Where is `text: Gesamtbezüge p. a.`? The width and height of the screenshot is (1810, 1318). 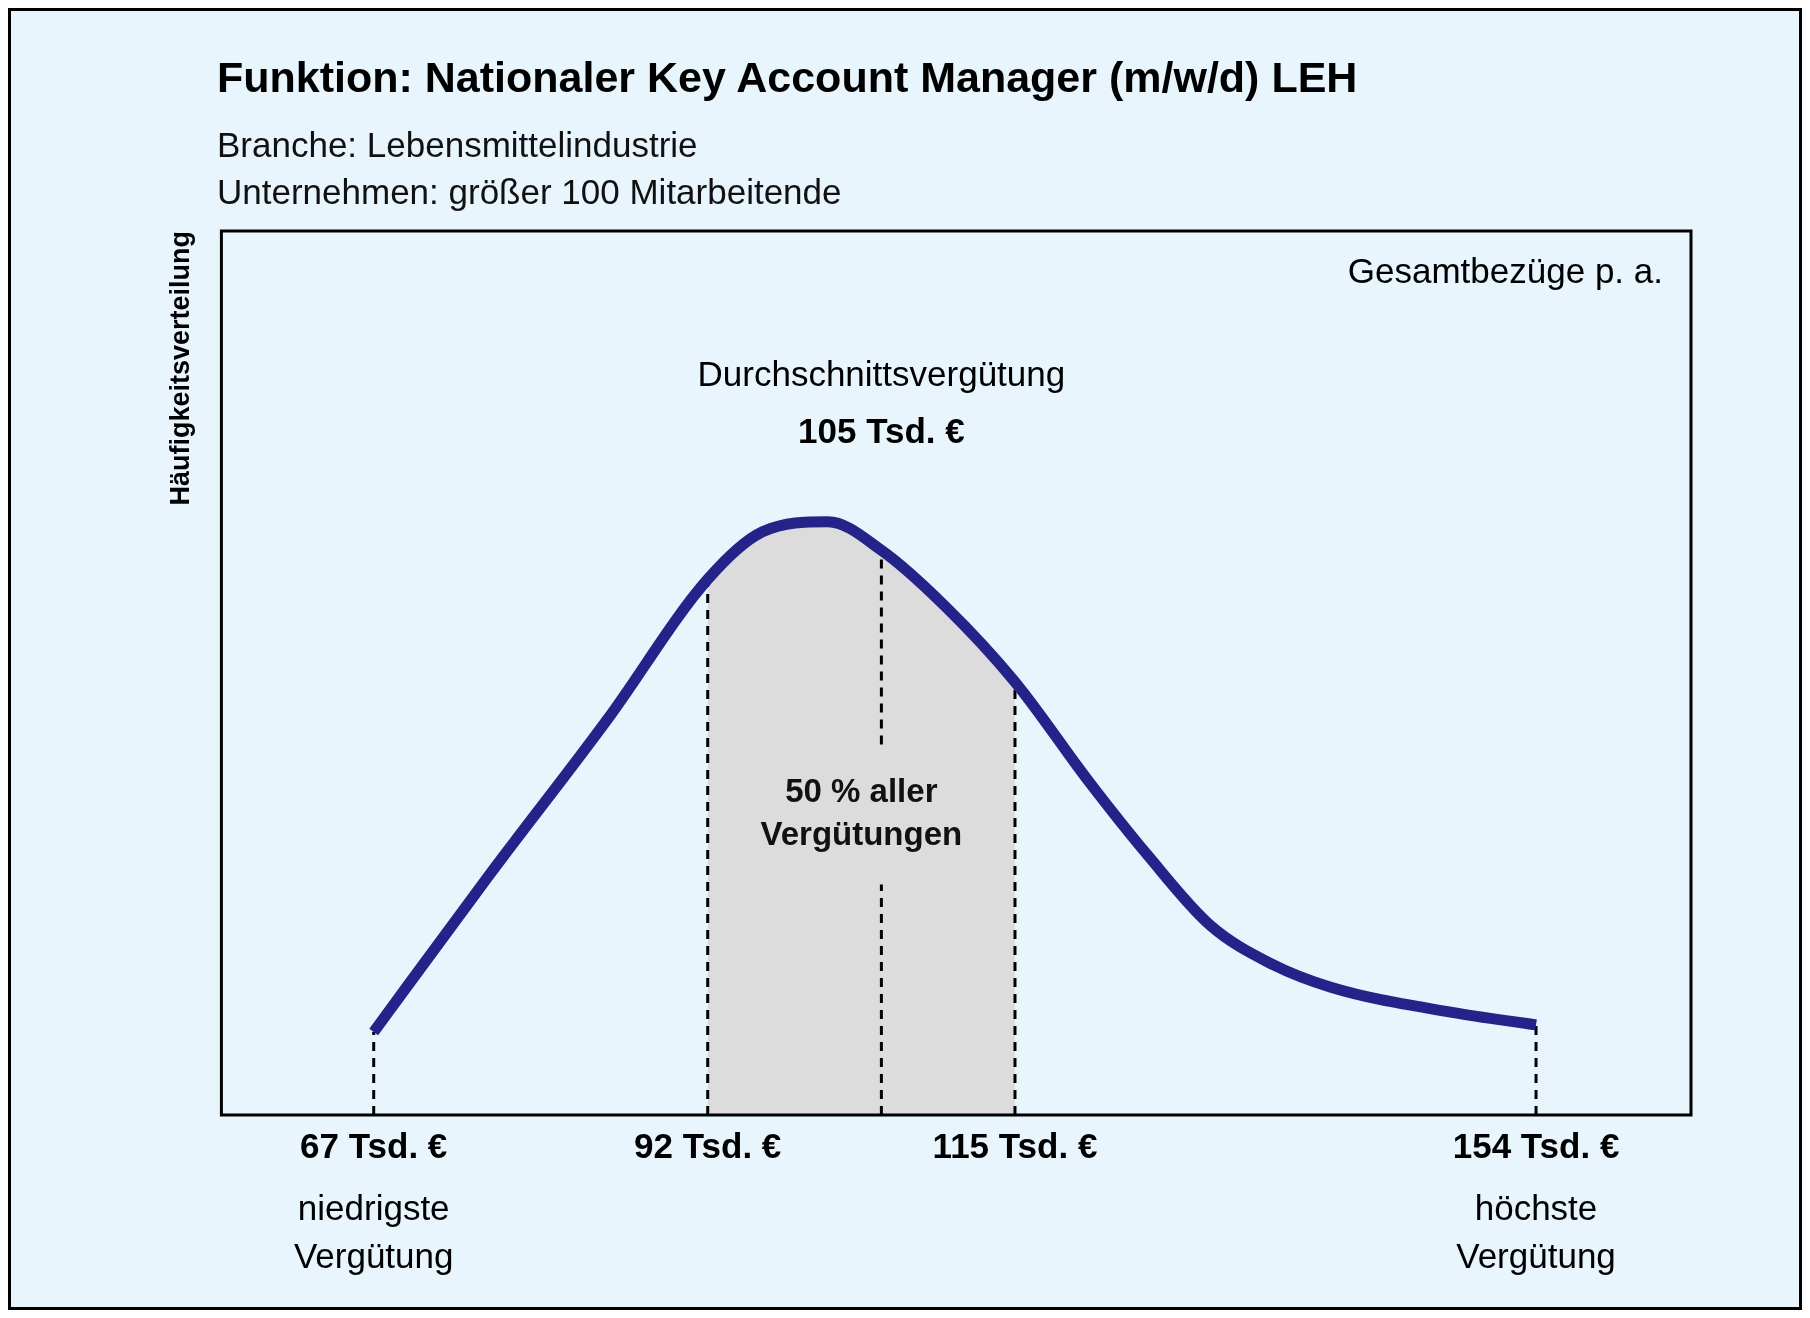 text: Gesamtbezüge p. a. is located at coordinates (1505, 270).